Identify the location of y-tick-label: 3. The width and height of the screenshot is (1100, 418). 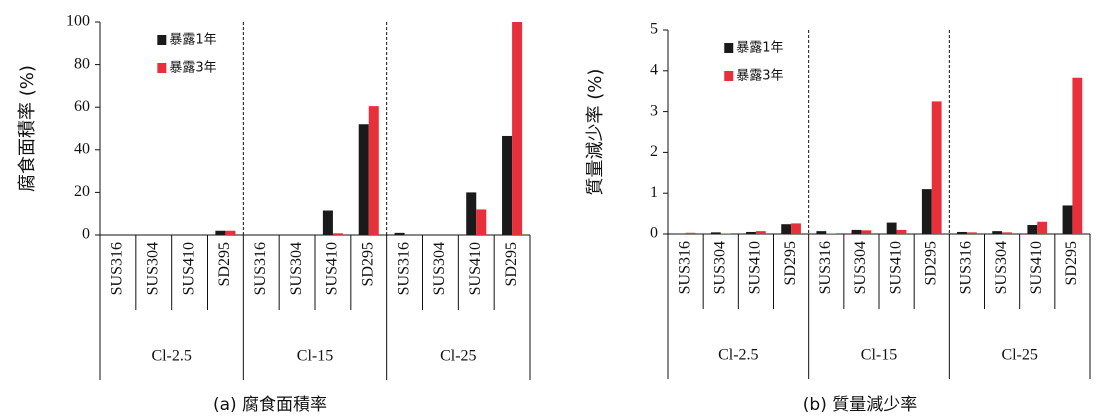
(654, 110).